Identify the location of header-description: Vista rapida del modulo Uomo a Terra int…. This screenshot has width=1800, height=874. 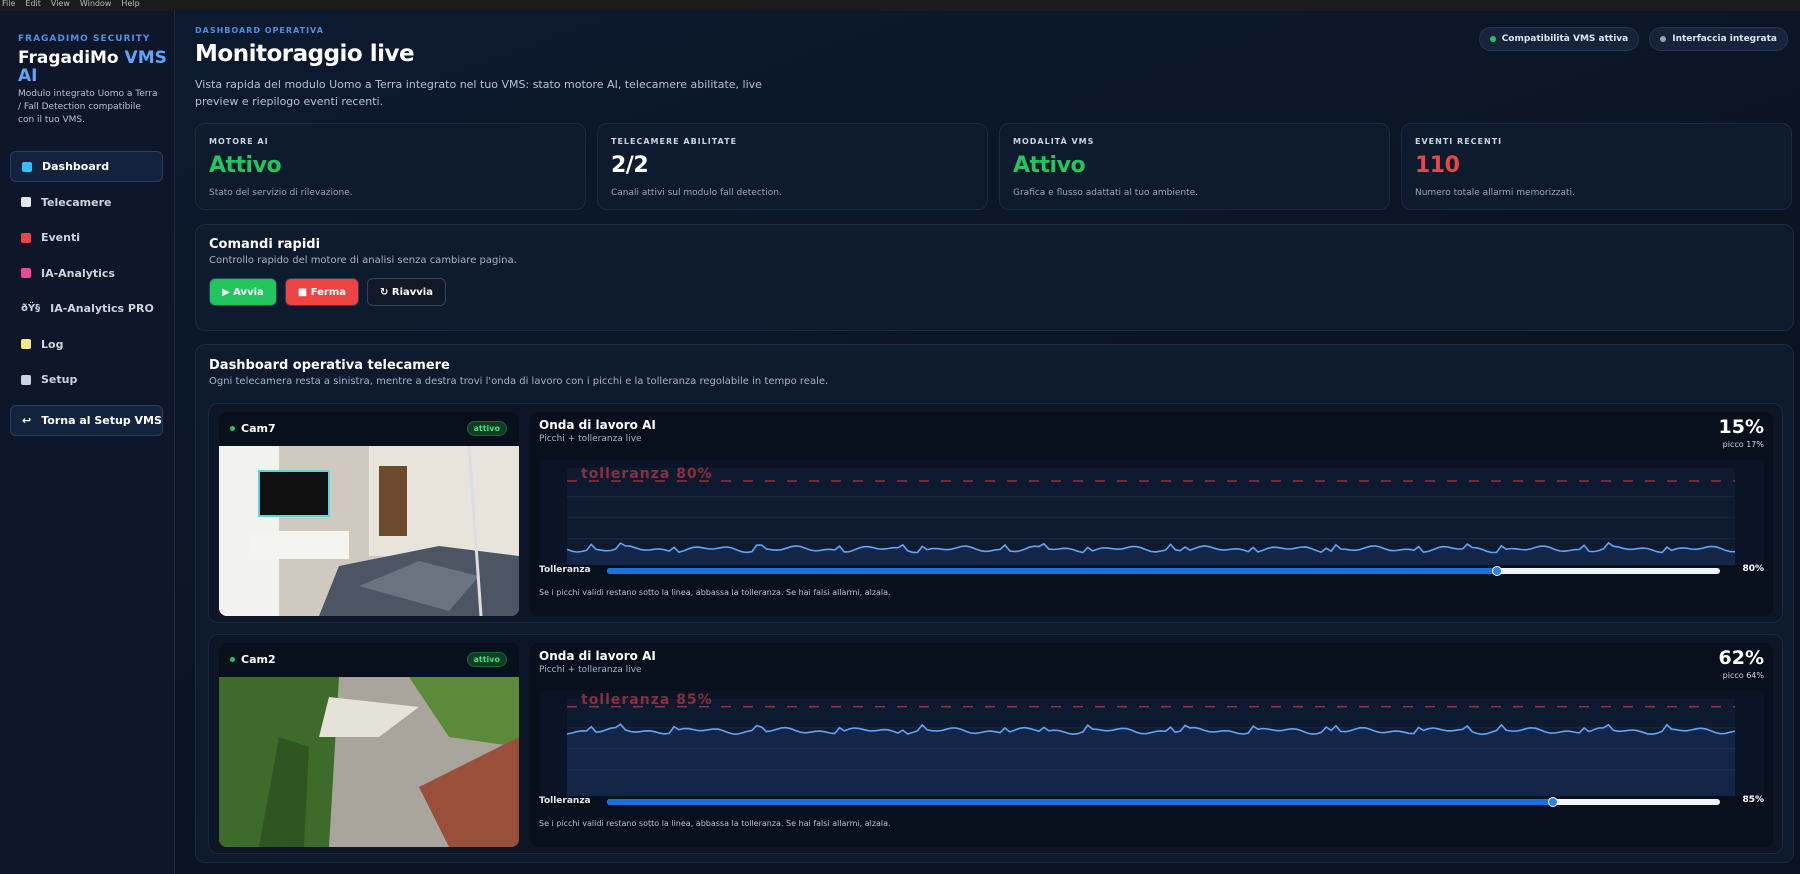
(478, 93).